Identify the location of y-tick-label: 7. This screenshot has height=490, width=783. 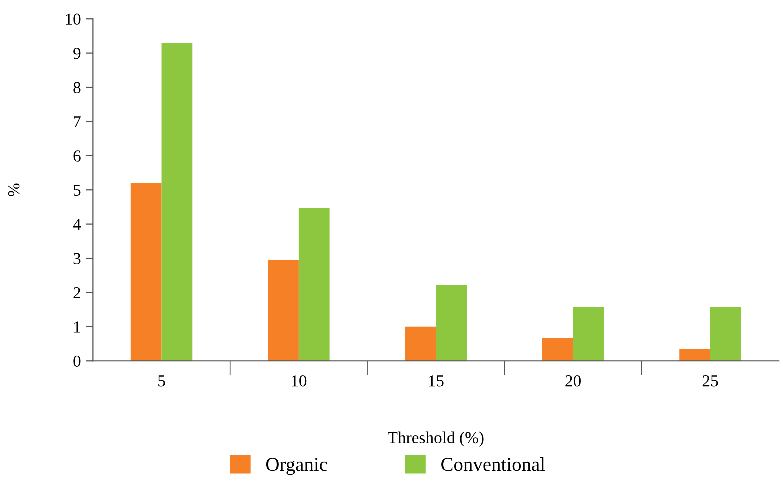
(77, 122).